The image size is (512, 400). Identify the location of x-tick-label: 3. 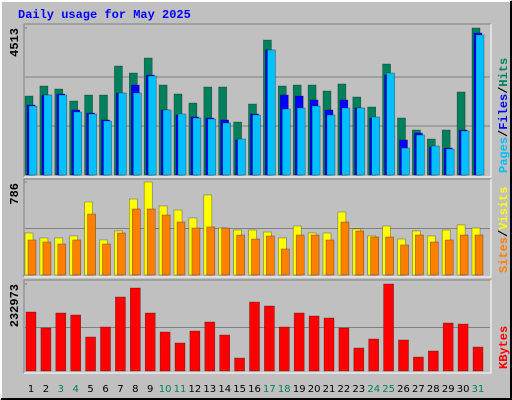
(61, 389).